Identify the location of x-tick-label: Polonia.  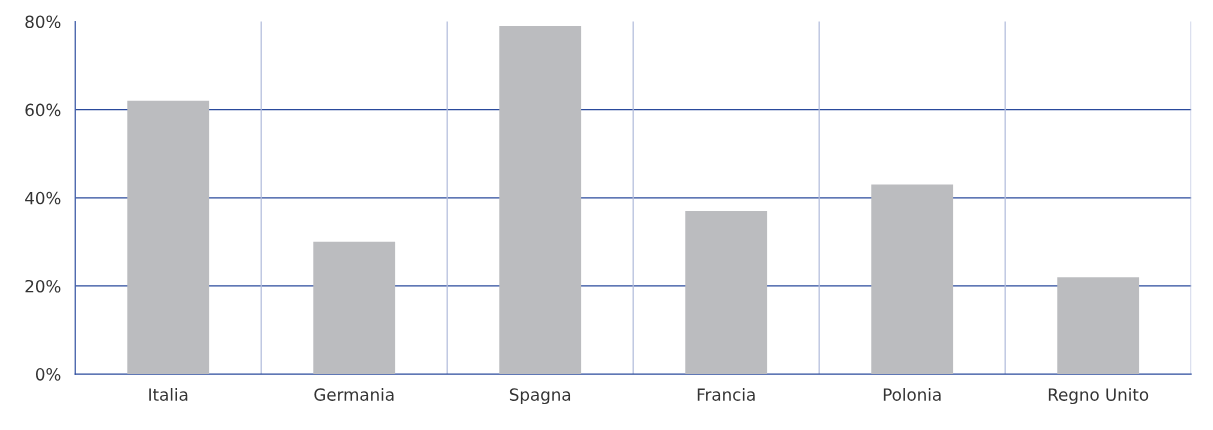
(912, 394).